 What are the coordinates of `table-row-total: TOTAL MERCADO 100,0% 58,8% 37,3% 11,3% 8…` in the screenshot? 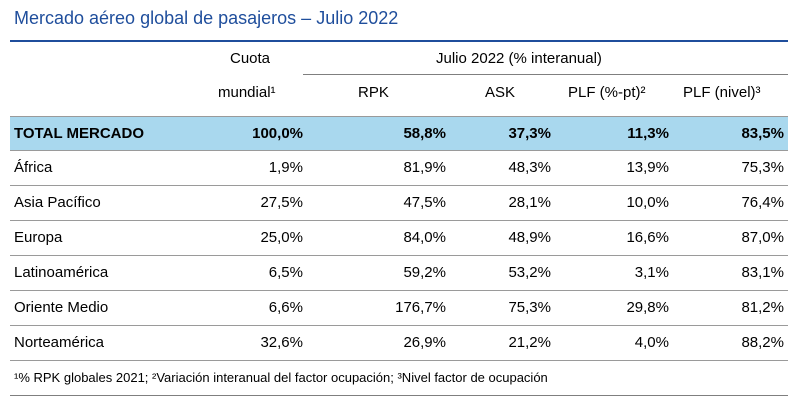 It's located at (399, 133).